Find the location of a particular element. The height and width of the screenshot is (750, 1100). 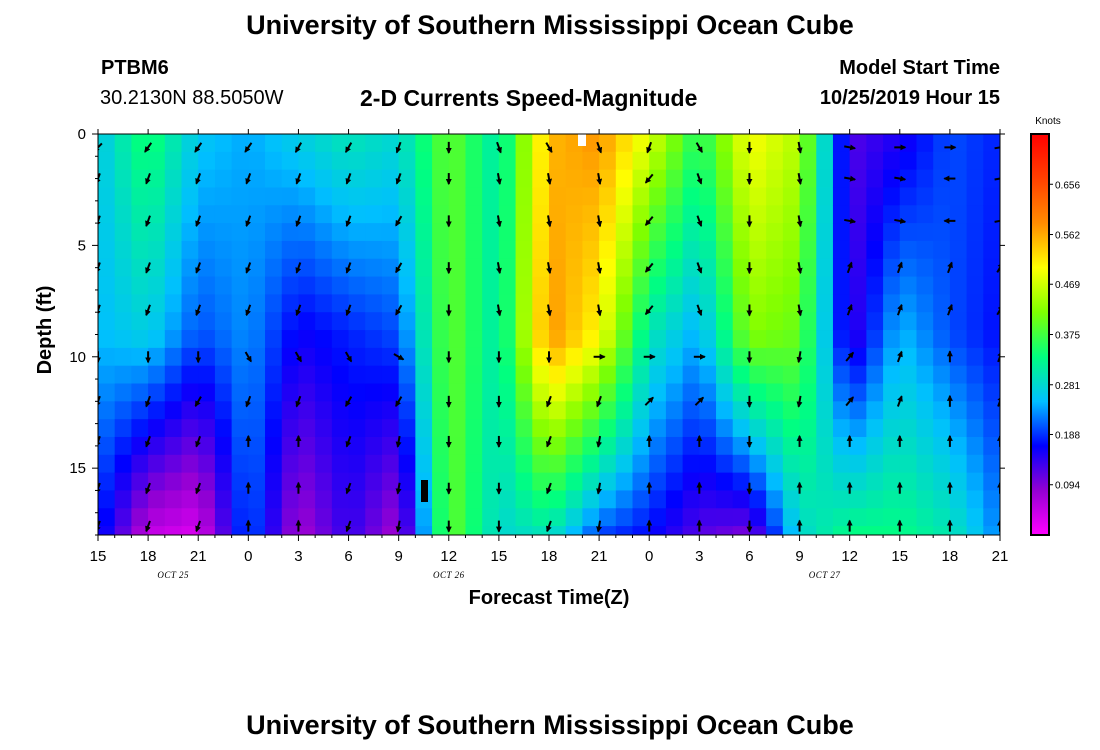

x-tick-label: 15 is located at coordinates (499, 556).